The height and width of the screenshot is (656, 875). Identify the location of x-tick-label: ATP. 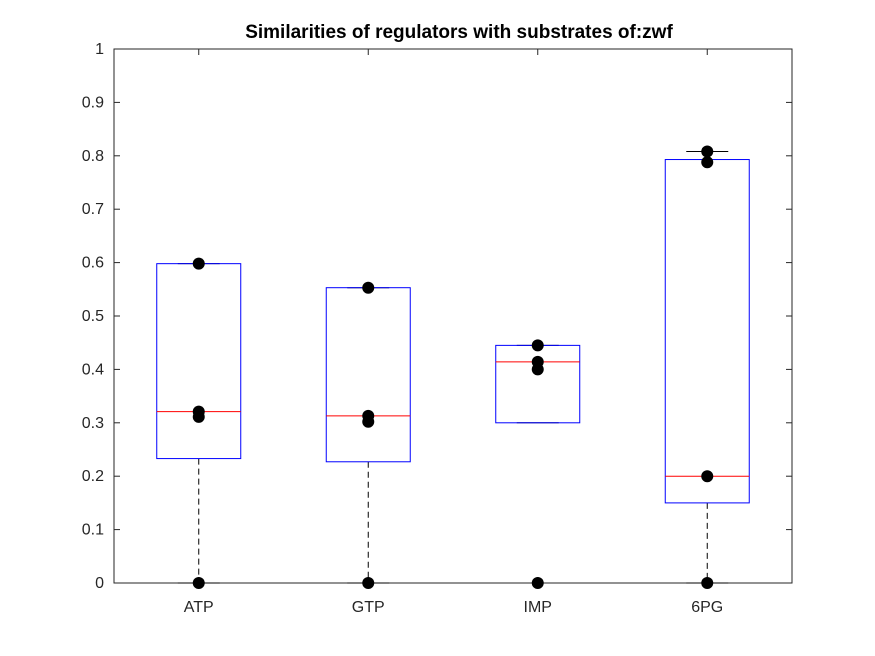
(199, 607).